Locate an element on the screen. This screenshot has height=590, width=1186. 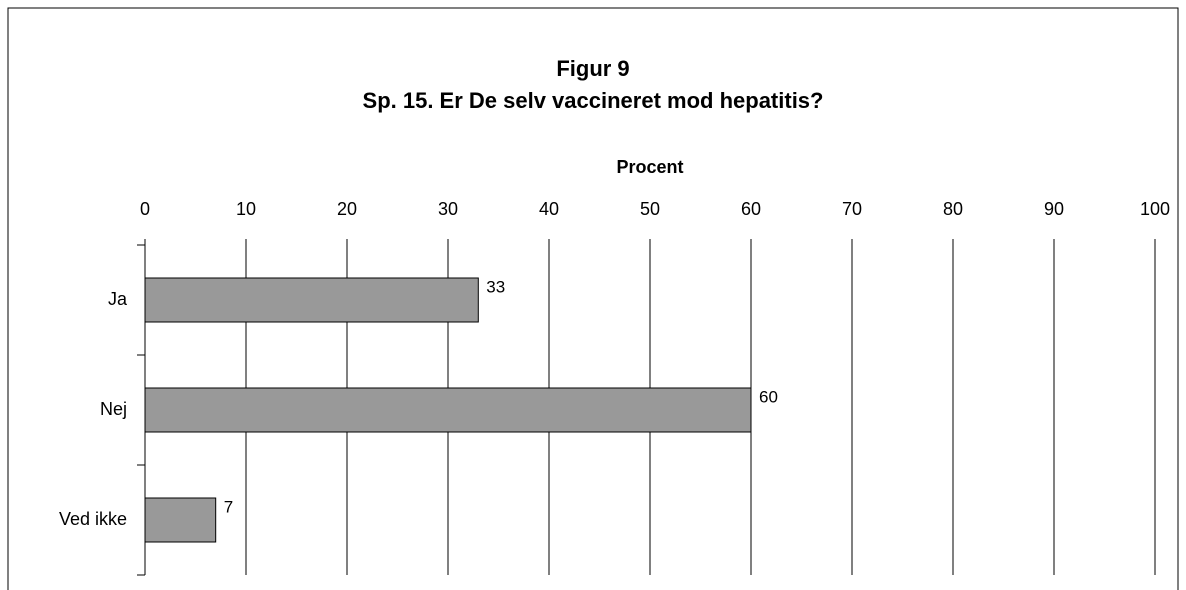
x-tick-label: 50 is located at coordinates (650, 209).